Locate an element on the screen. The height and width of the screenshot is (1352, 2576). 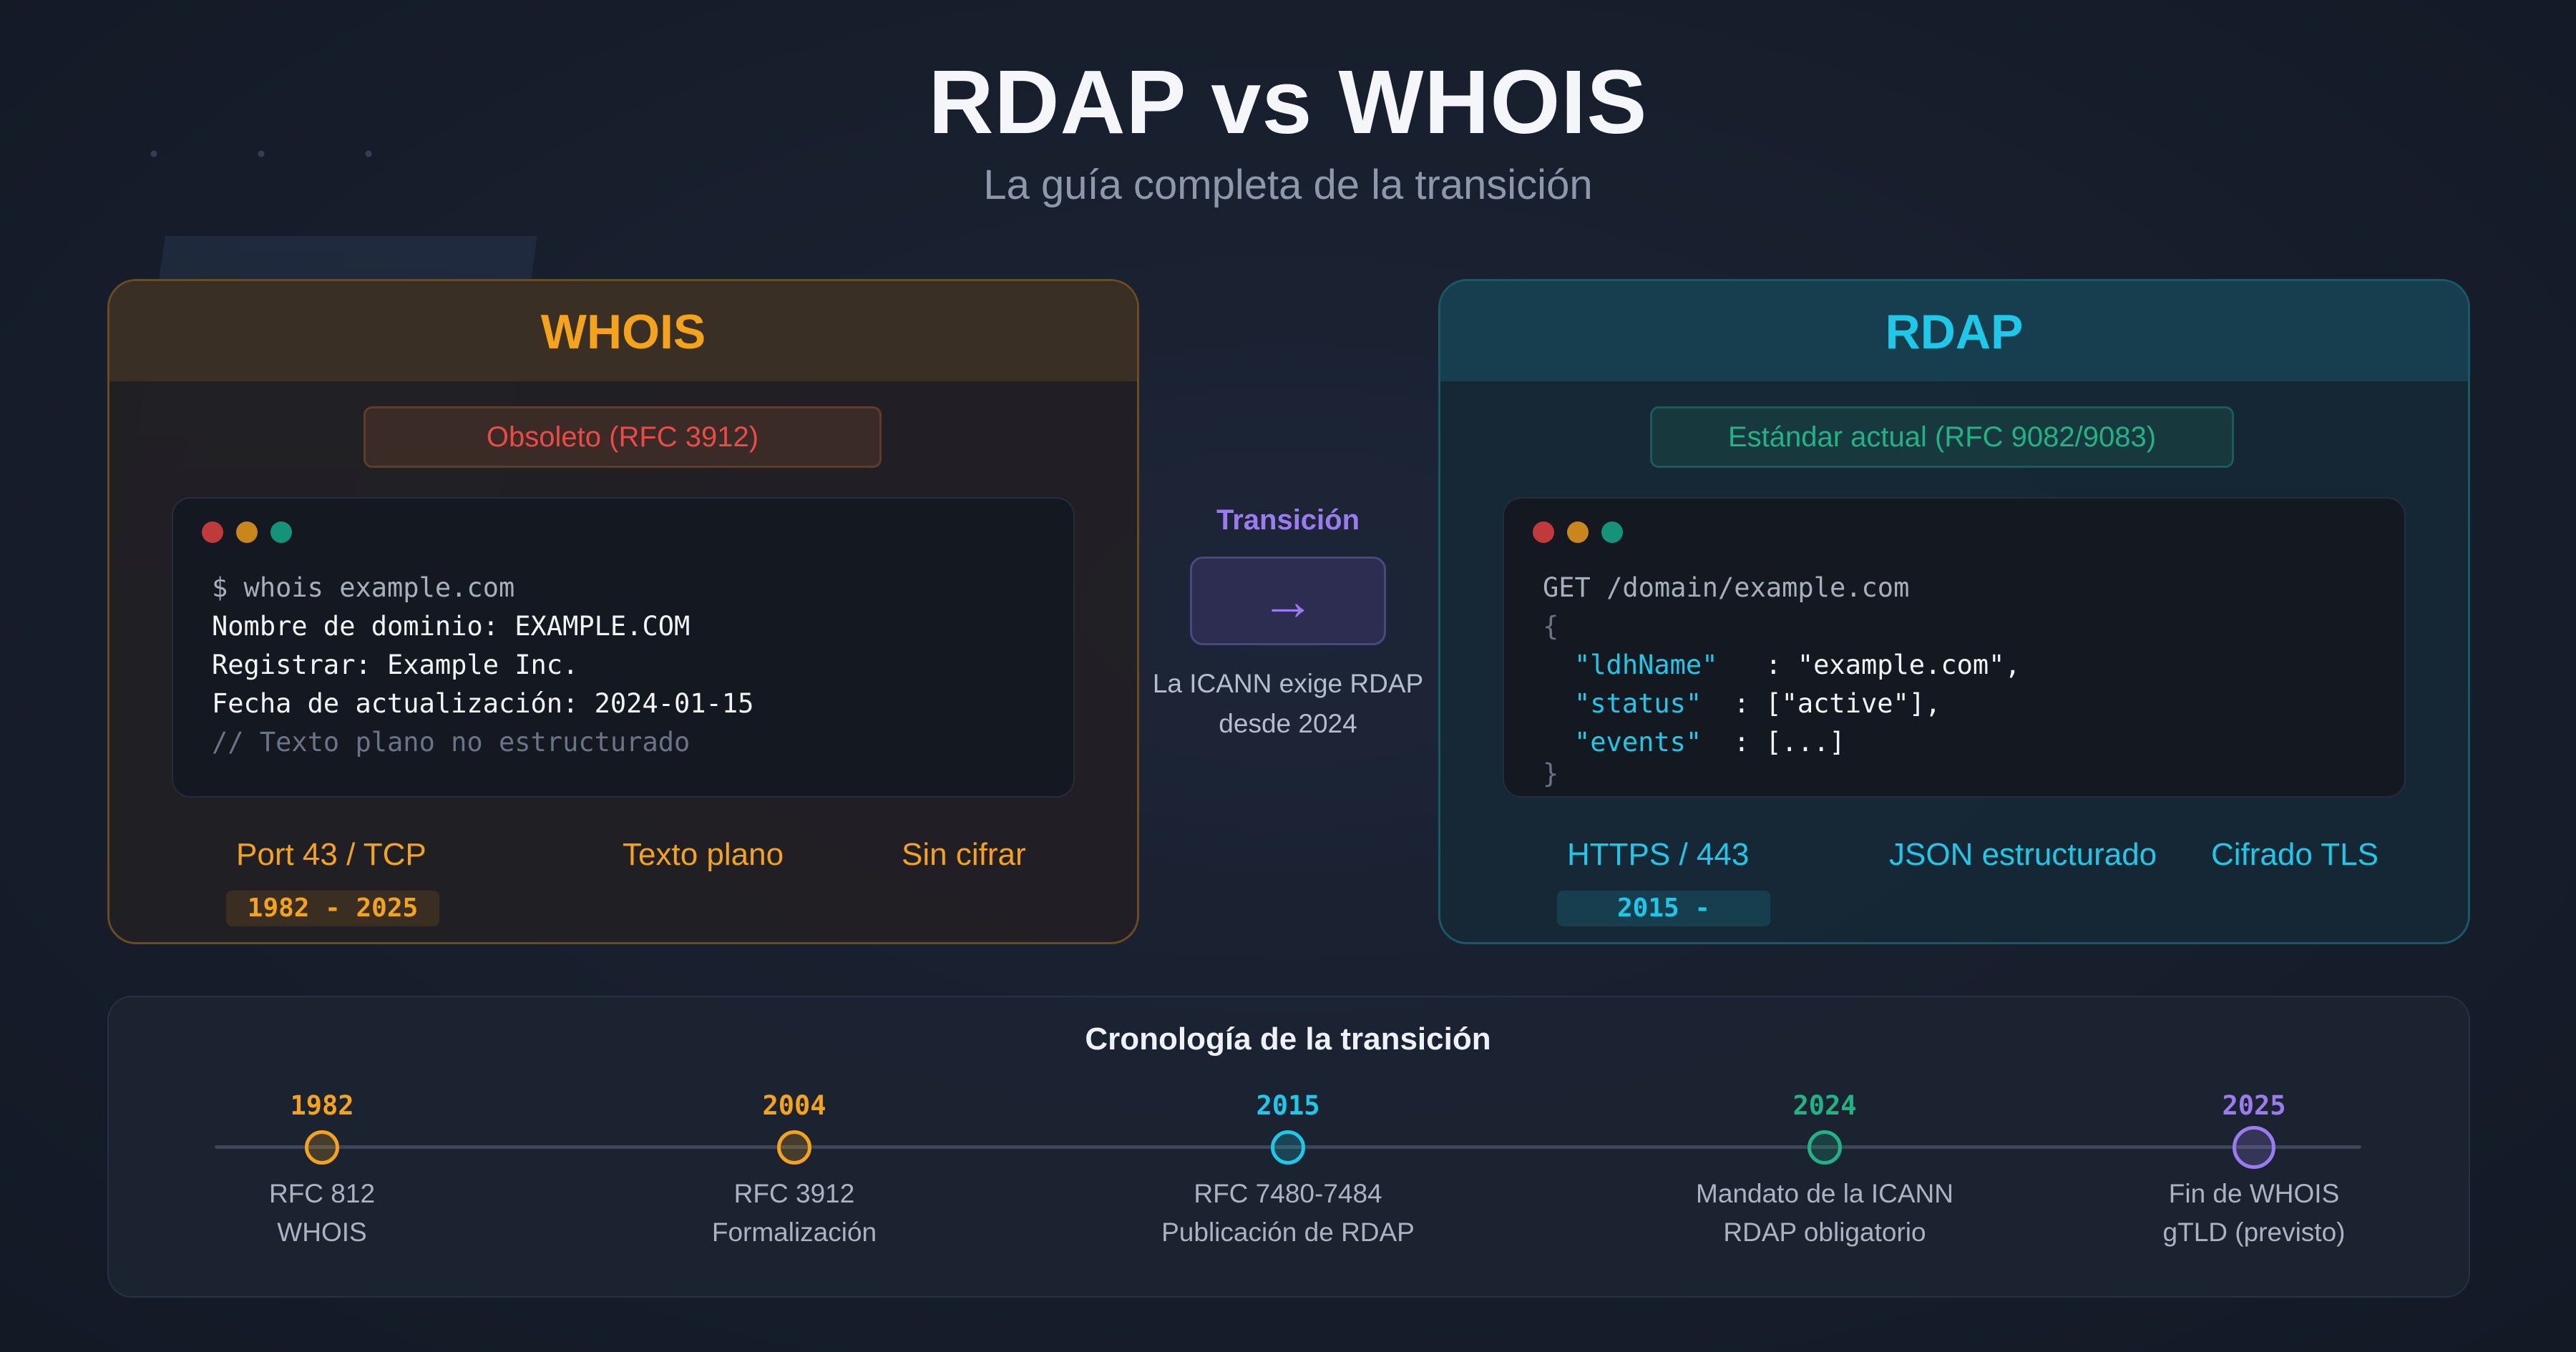
rdap-status-badge: Estándar actual (RFC 9082/9083) is located at coordinates (1942, 437).